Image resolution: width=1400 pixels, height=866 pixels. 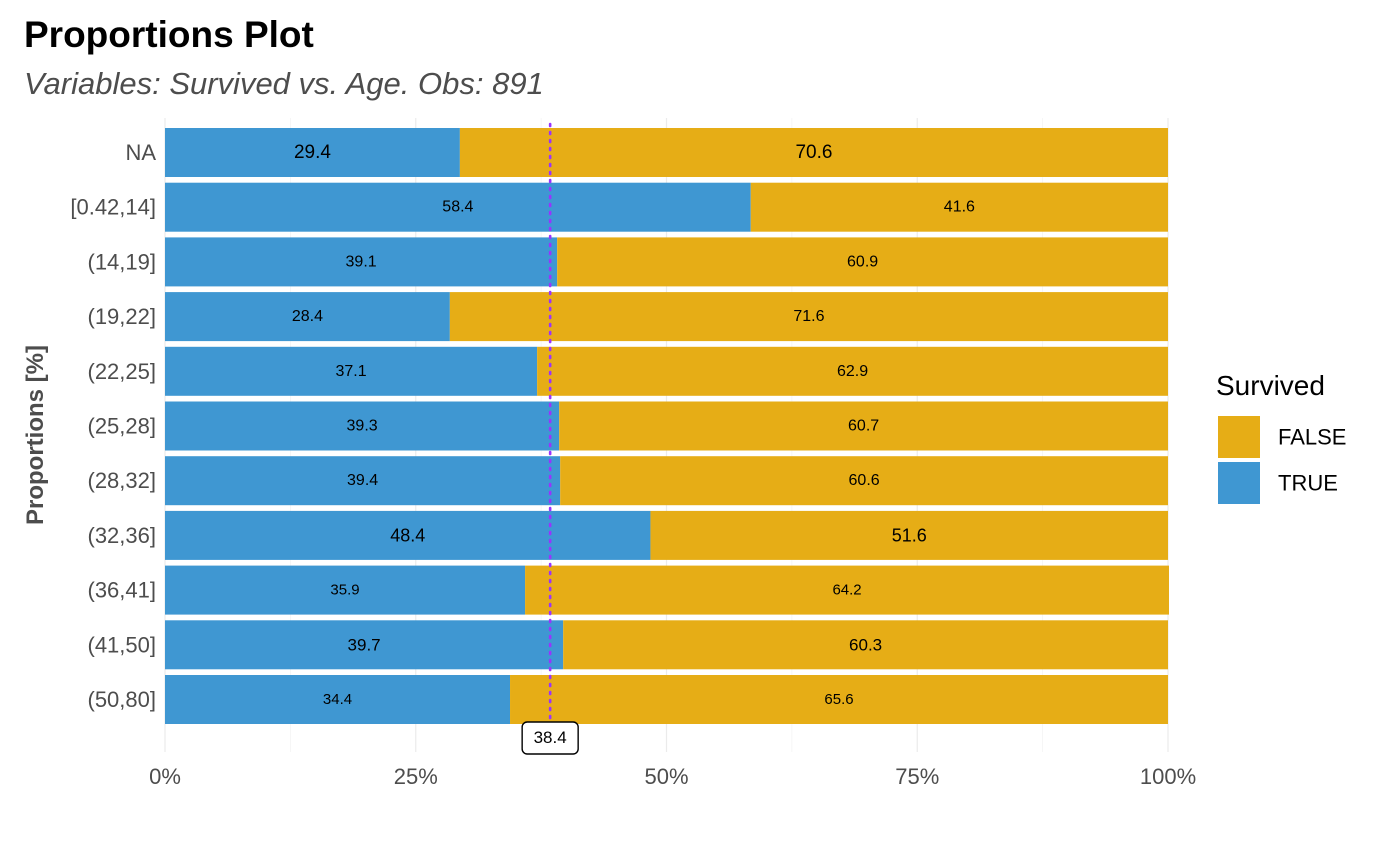 What do you see at coordinates (917, 776) in the screenshot?
I see `x-tick-label: 75%` at bounding box center [917, 776].